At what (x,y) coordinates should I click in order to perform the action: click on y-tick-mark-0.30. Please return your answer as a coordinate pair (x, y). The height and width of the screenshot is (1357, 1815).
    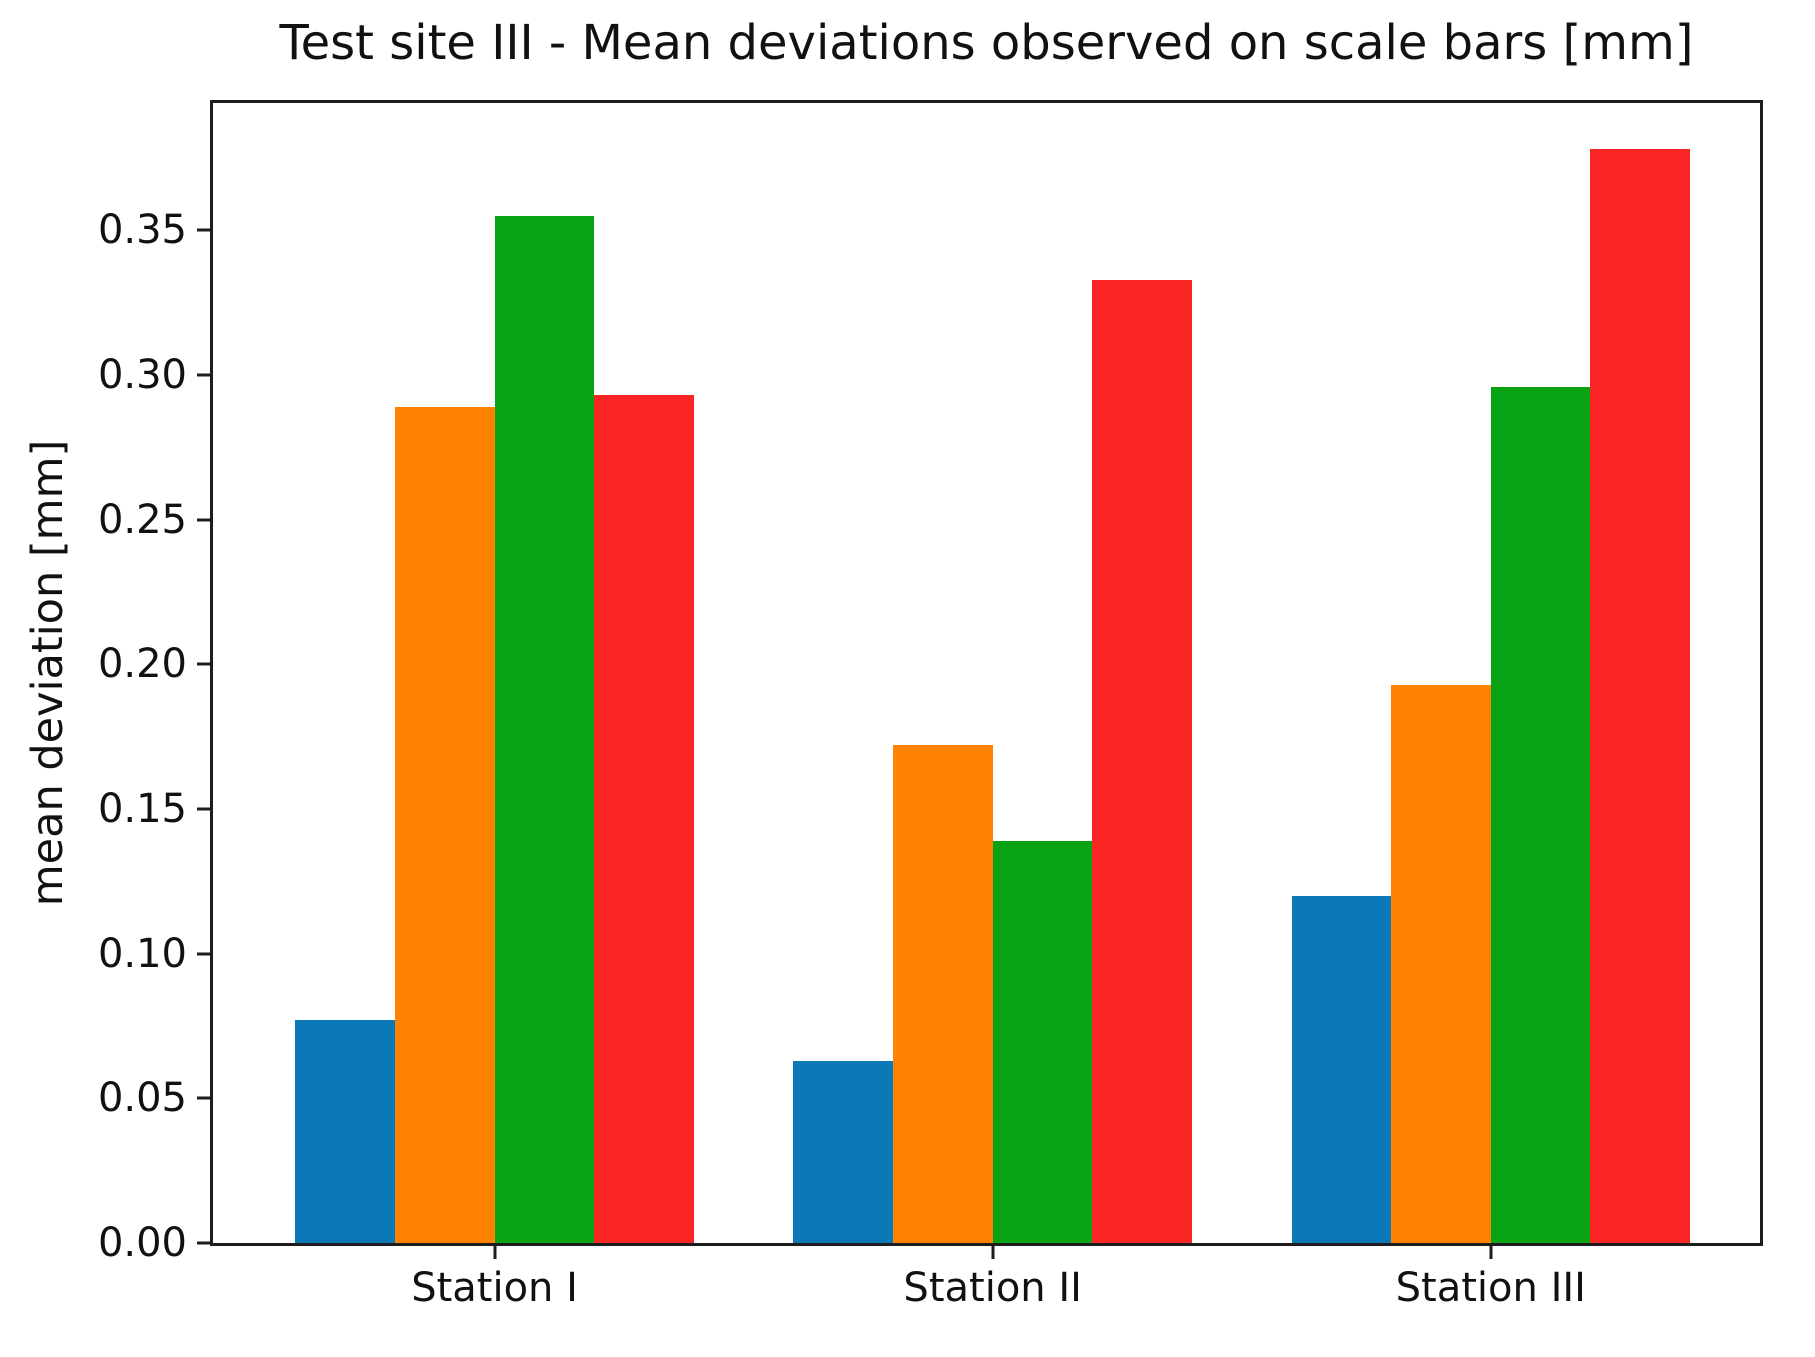
    Looking at the image, I should click on (203, 375).